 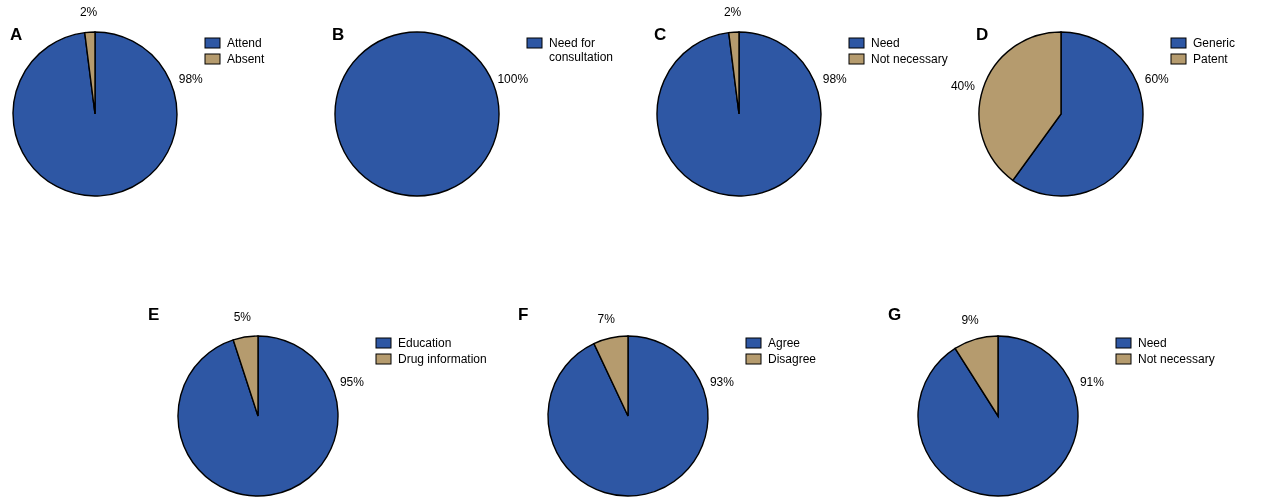 What do you see at coordinates (1211, 59) in the screenshot?
I see `legend-label: Patent` at bounding box center [1211, 59].